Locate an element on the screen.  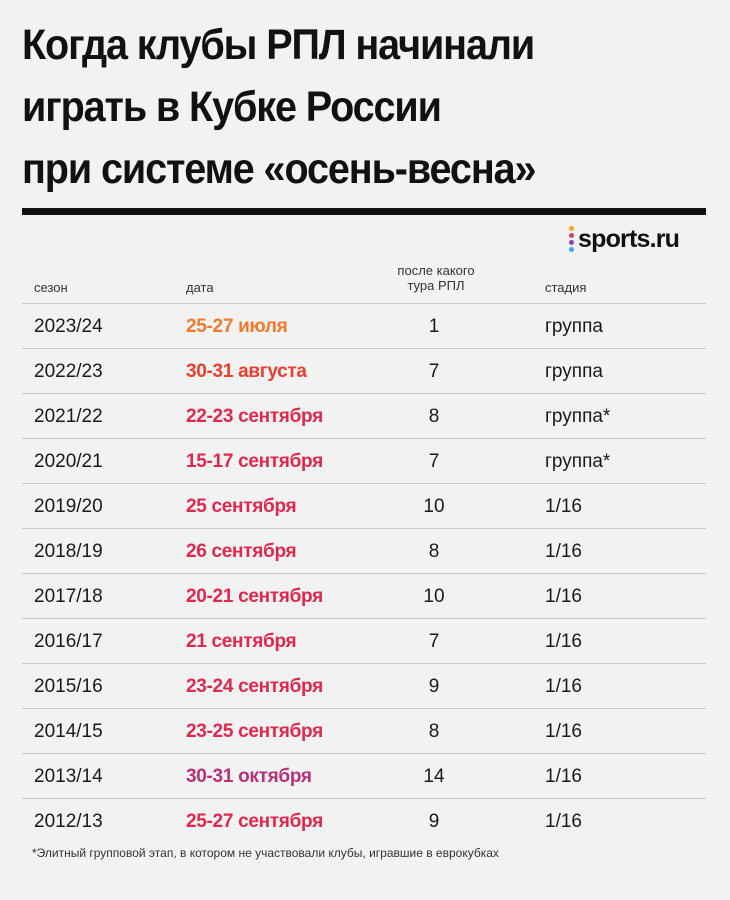
season-cell: 2021/22 is located at coordinates (68, 416).